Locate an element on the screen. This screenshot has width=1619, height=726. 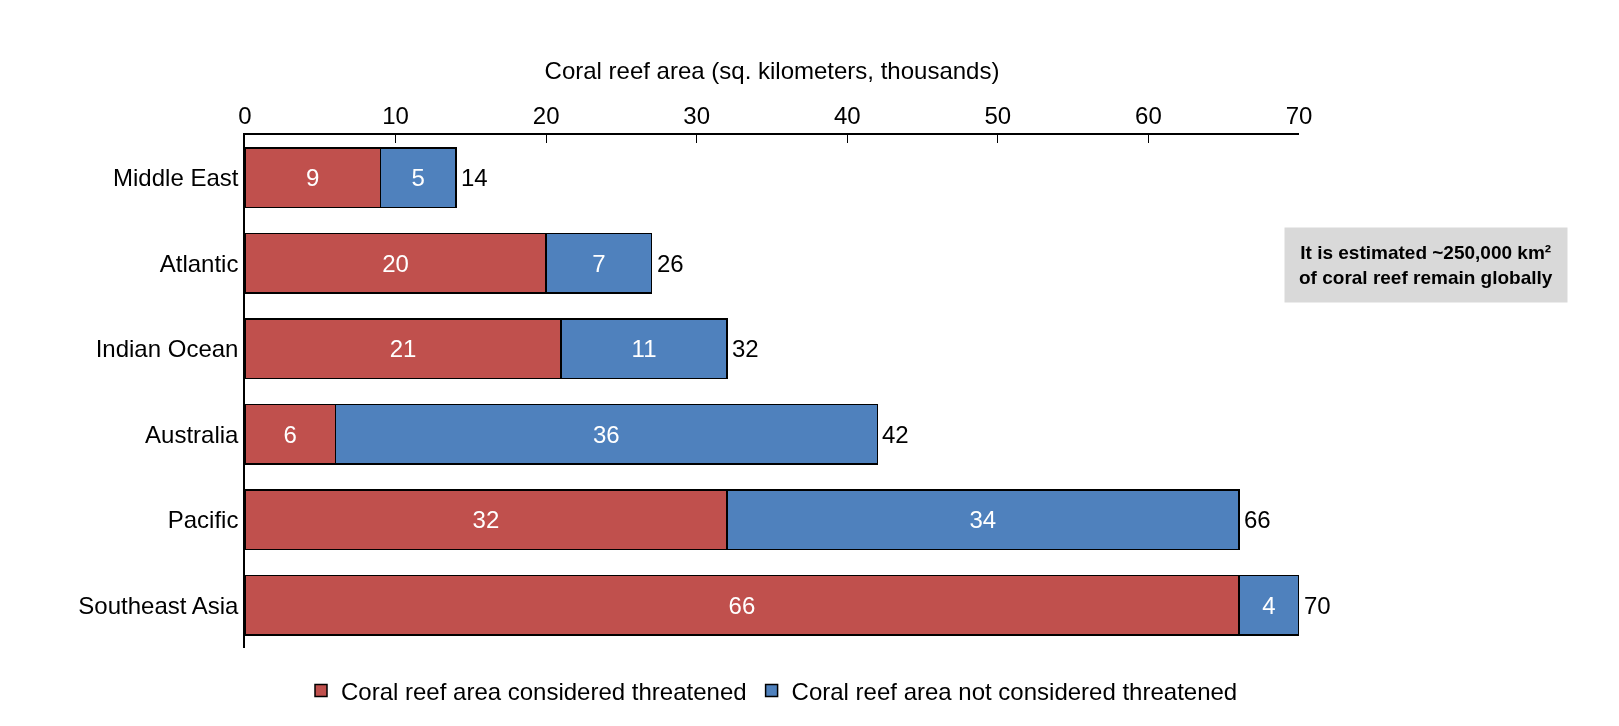
data-label: 7 is located at coordinates (599, 263).